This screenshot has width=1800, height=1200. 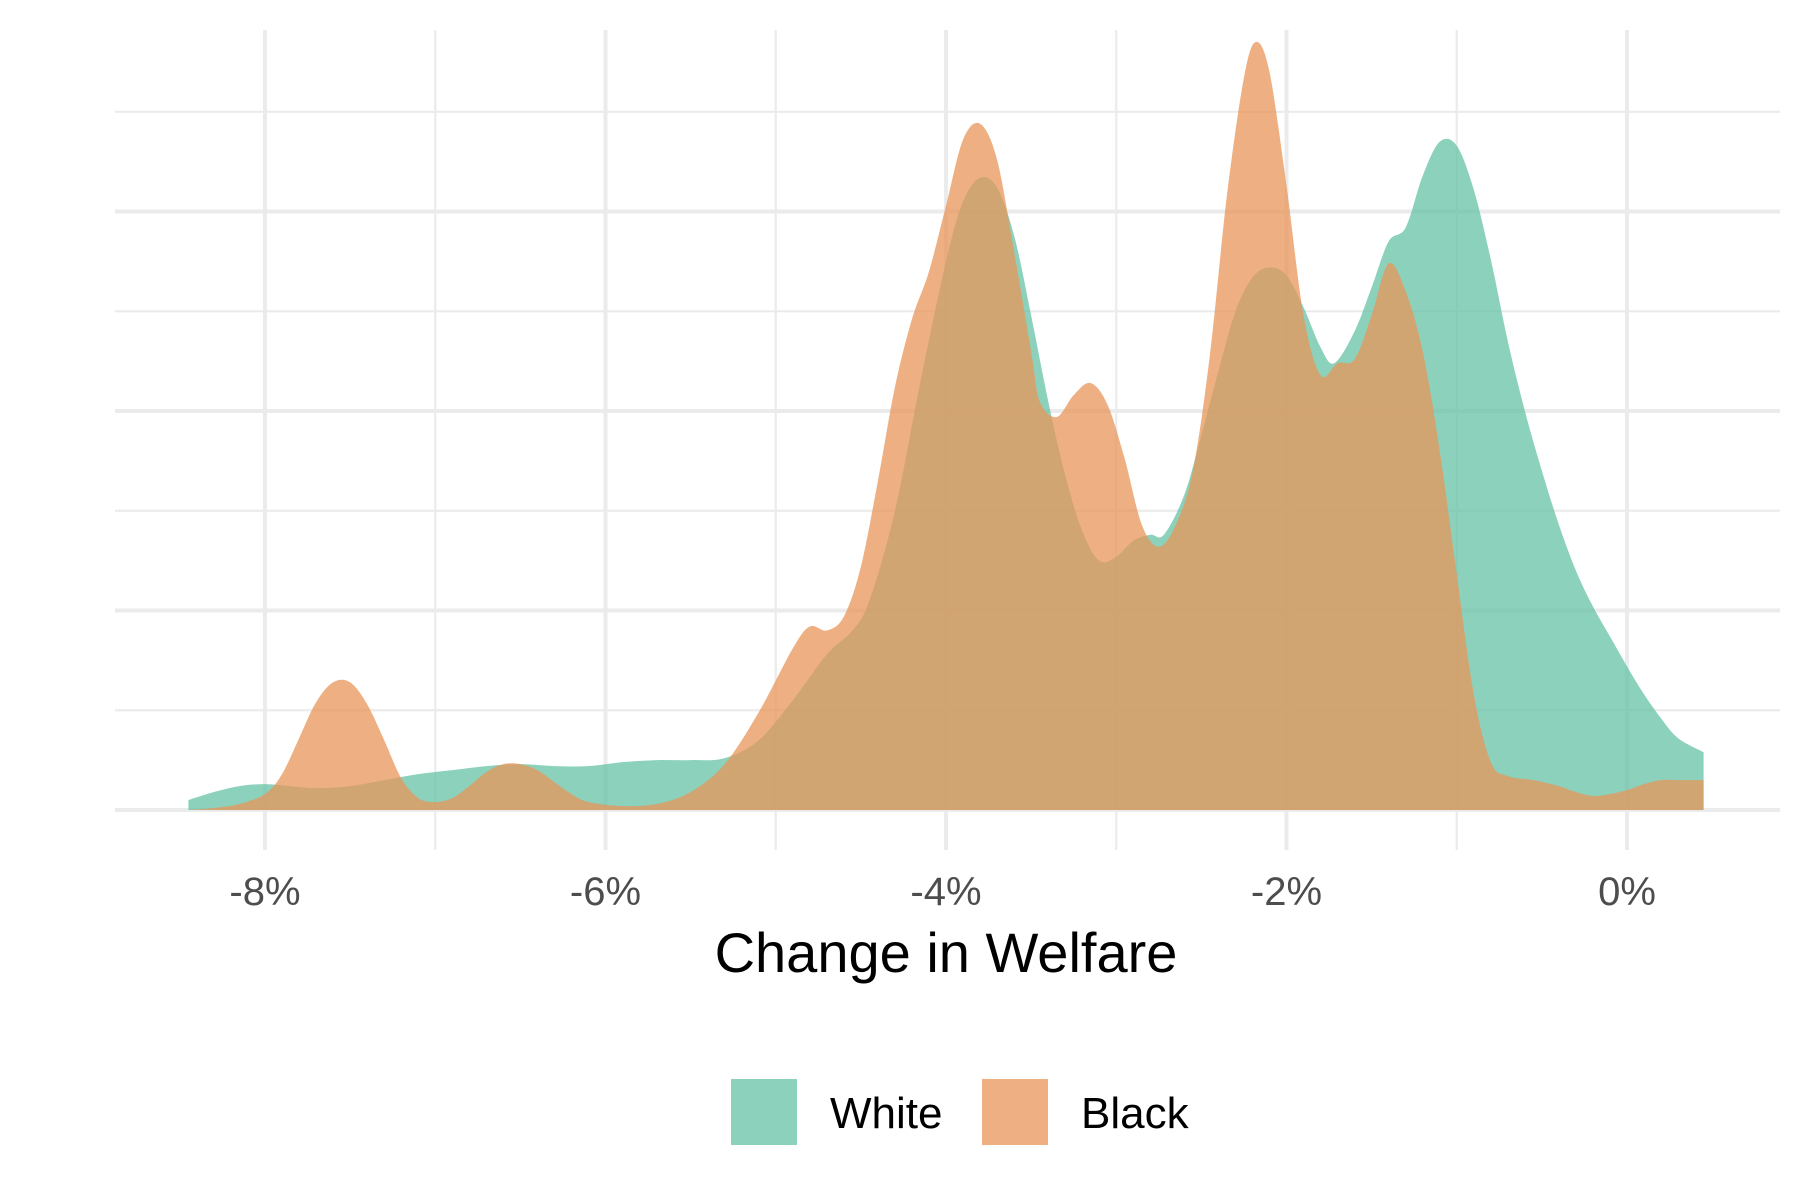 What do you see at coordinates (886, 1113) in the screenshot?
I see `legend-label-white: White` at bounding box center [886, 1113].